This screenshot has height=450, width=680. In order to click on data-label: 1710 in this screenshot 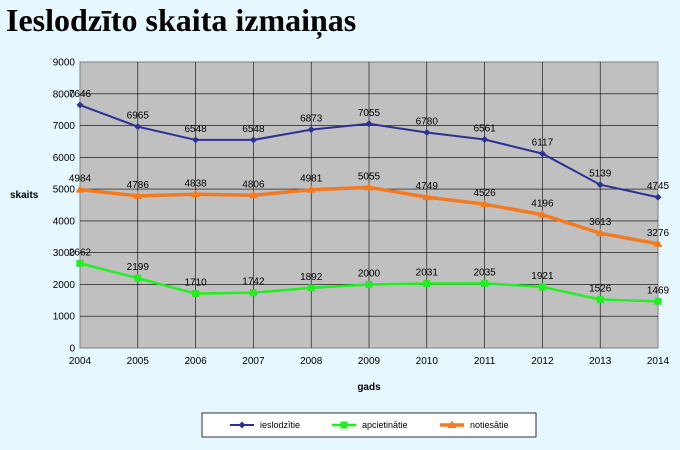, I will do `click(195, 283)`.